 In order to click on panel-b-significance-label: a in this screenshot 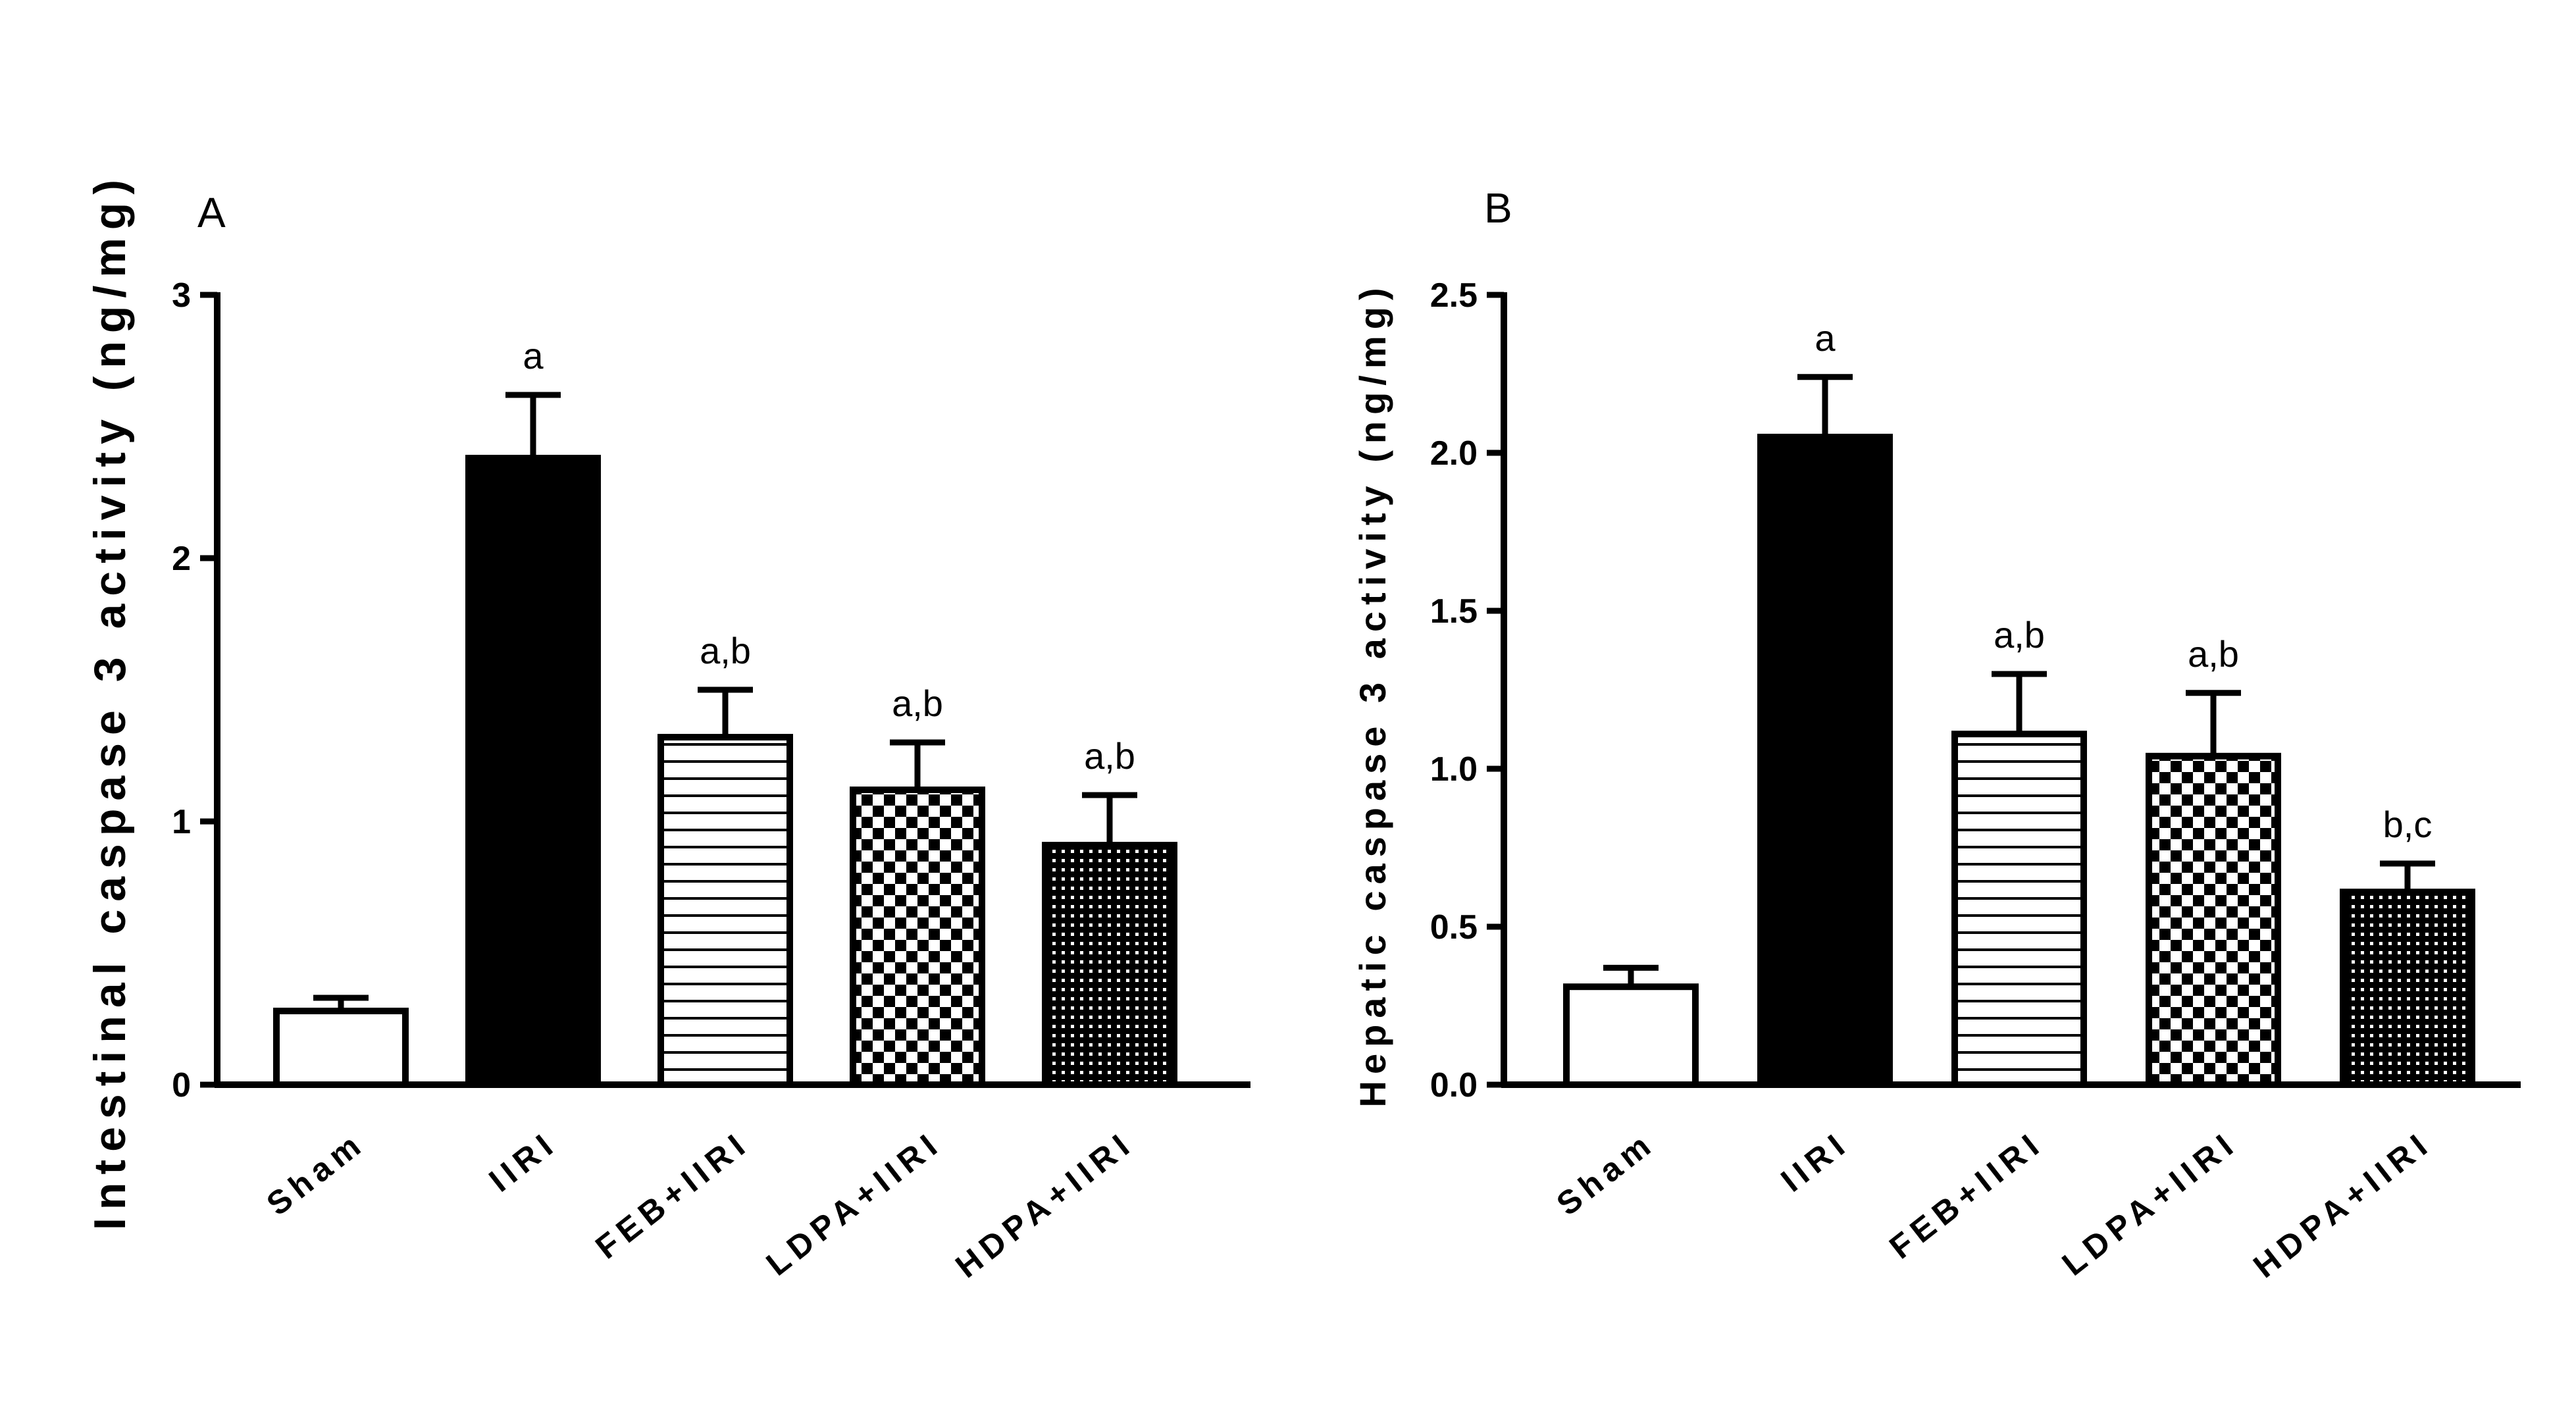, I will do `click(1825, 338)`.